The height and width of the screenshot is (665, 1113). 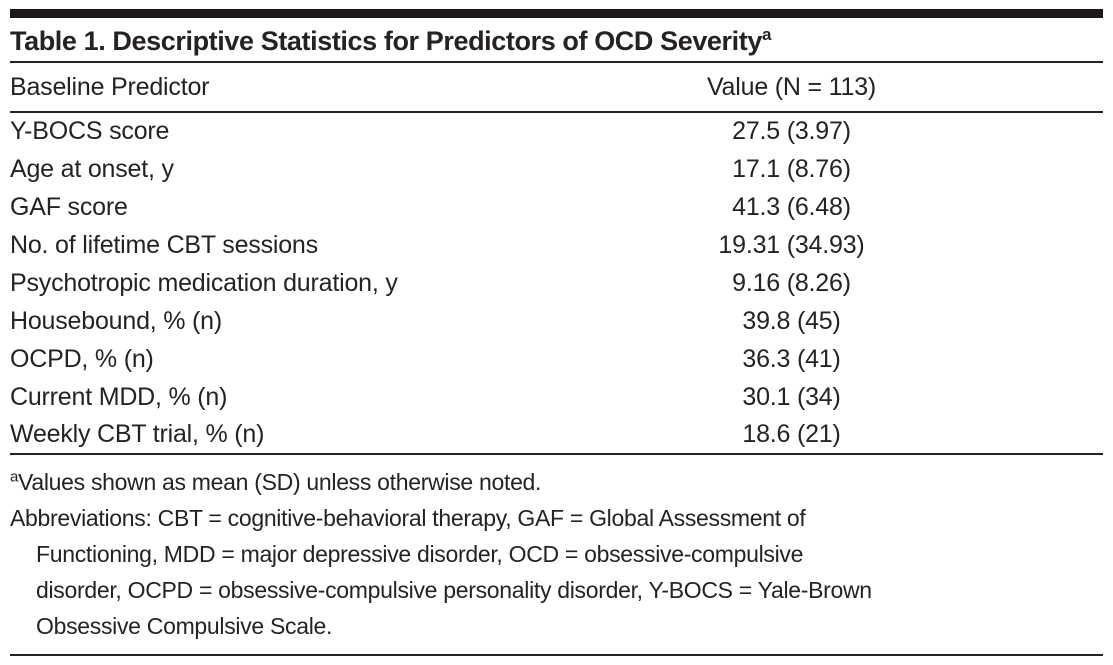 I want to click on abbreviations-line: Obsessive Compulsive Scale., so click(x=184, y=626).